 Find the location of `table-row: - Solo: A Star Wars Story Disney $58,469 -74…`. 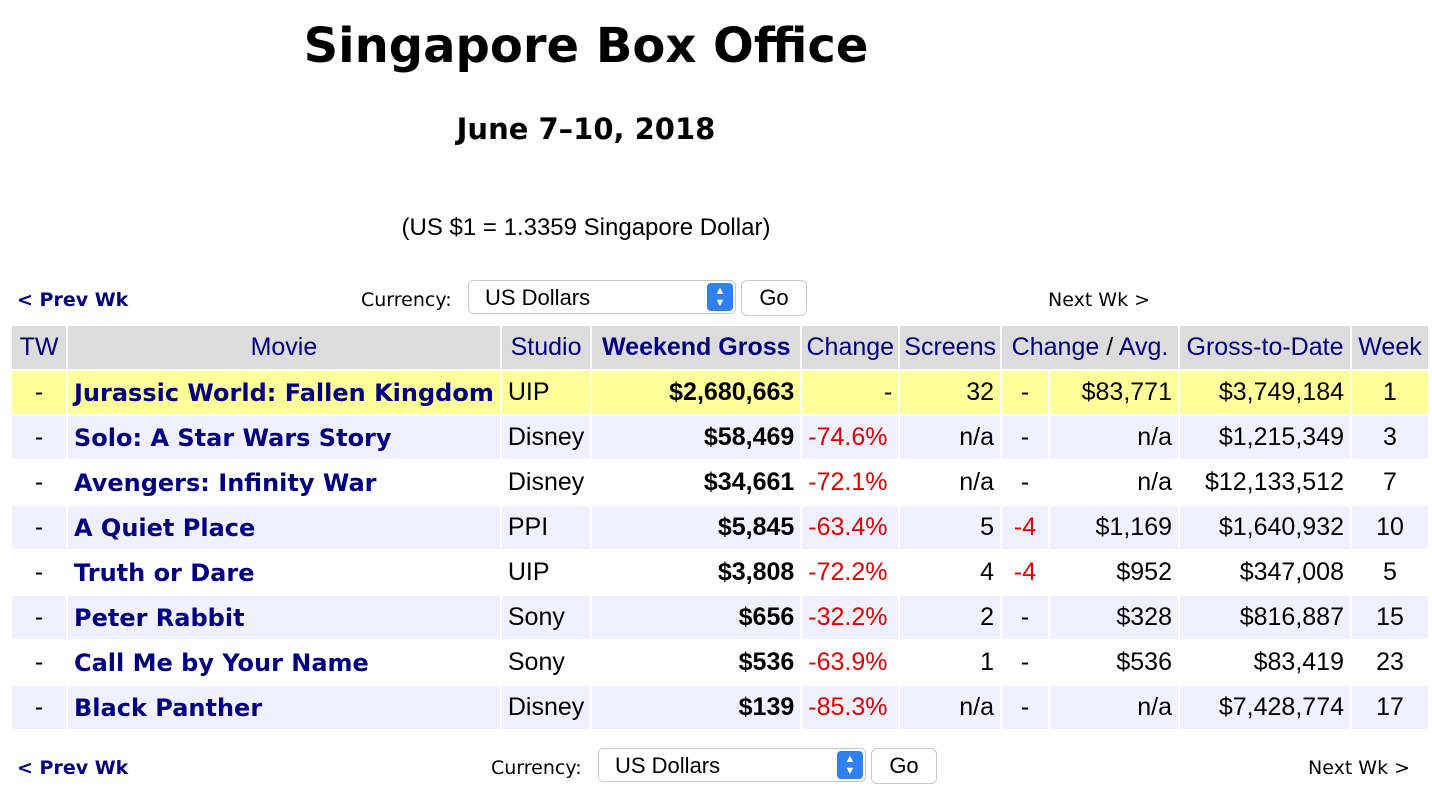

table-row: - Solo: A Star Wars Story Disney $58,469 -74… is located at coordinates (720, 437).